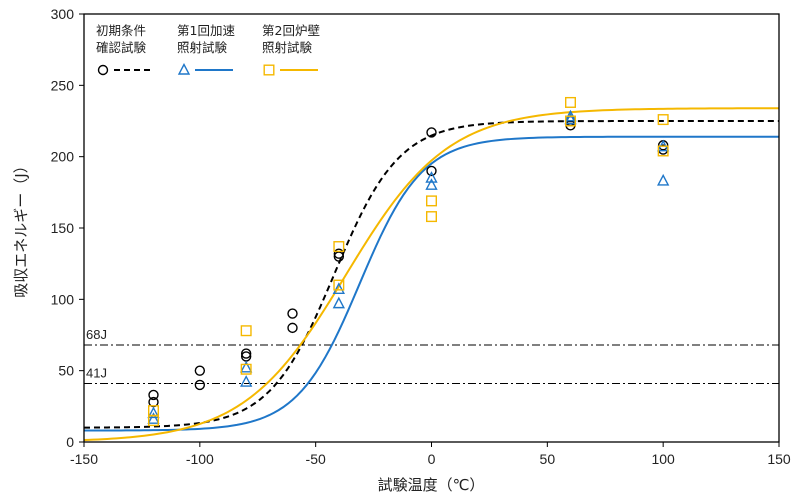  I want to click on reference-line-label: 41J, so click(96, 373).